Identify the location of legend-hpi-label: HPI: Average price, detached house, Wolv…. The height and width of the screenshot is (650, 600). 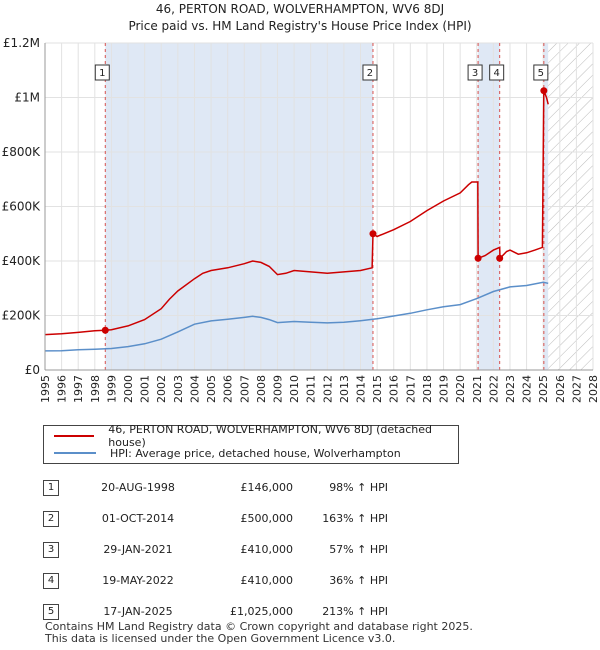
(255, 453).